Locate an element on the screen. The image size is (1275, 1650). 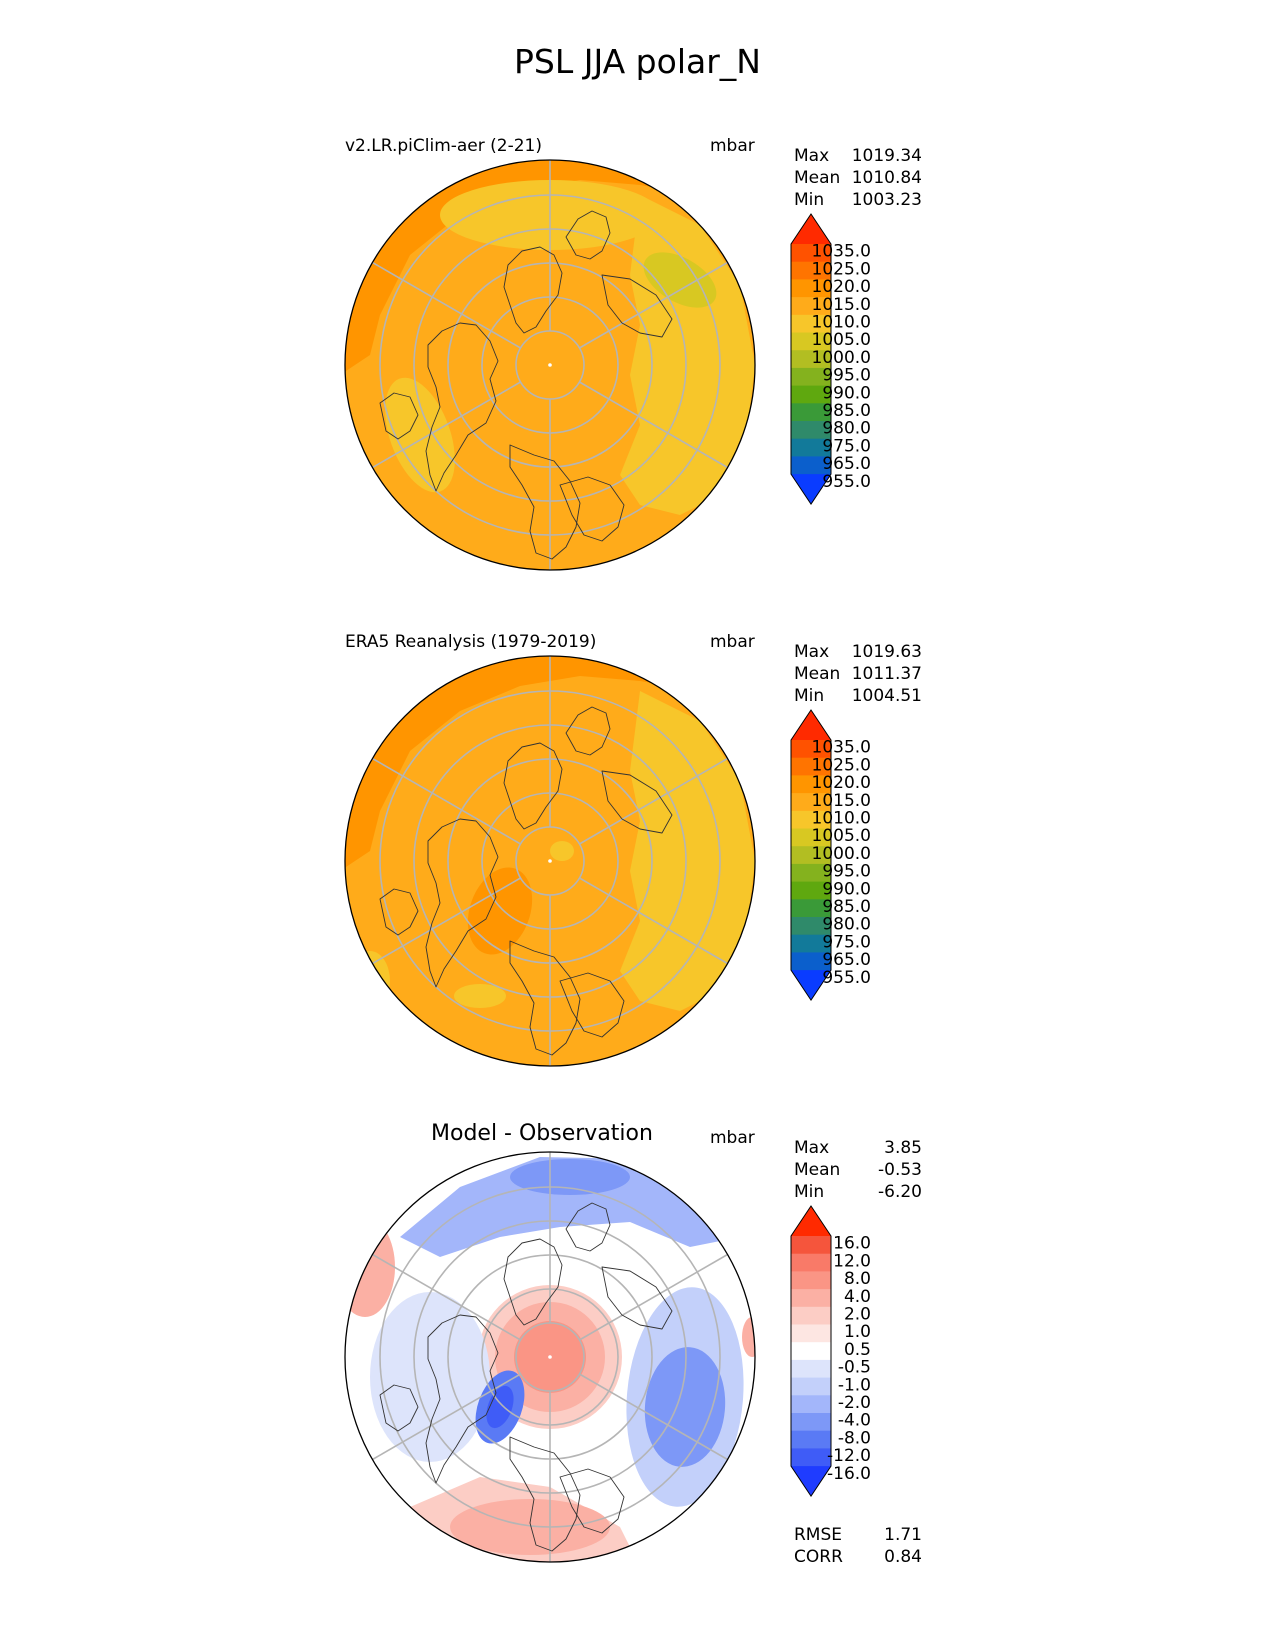
corr-label: CORR is located at coordinates (818, 1557).